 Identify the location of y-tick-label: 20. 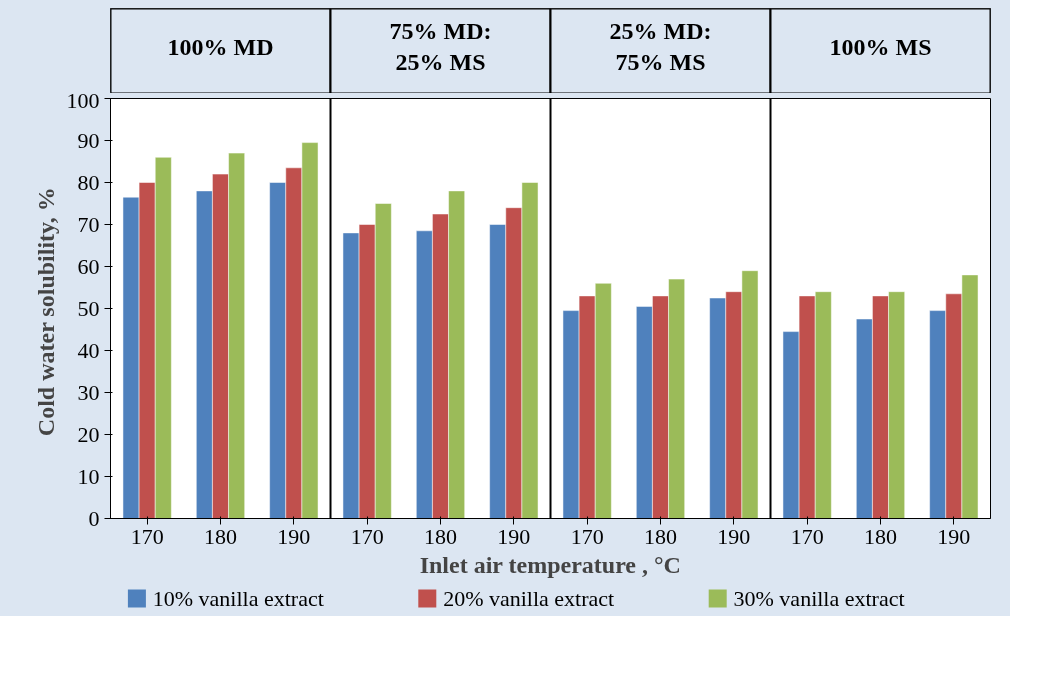
(88, 434).